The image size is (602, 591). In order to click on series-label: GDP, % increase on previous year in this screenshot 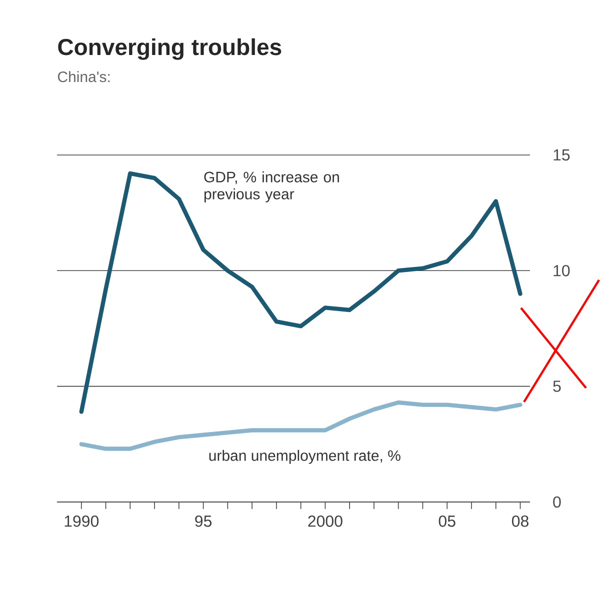, I will do `click(271, 186)`.